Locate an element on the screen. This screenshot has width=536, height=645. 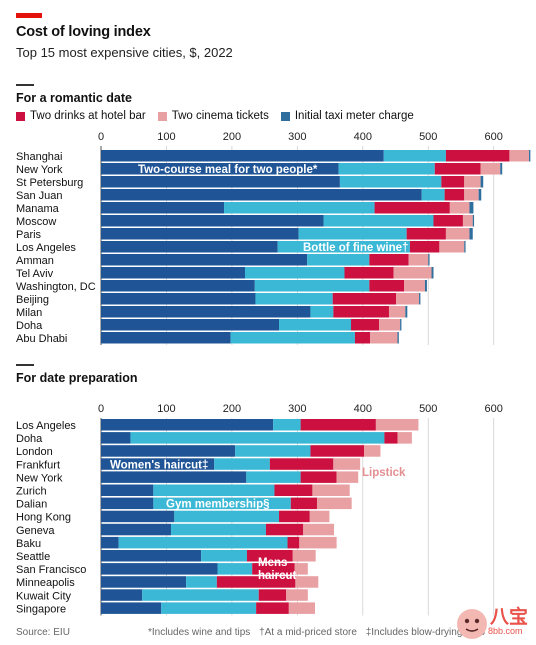
category-label: St Petersburg is located at coordinates (49, 183).